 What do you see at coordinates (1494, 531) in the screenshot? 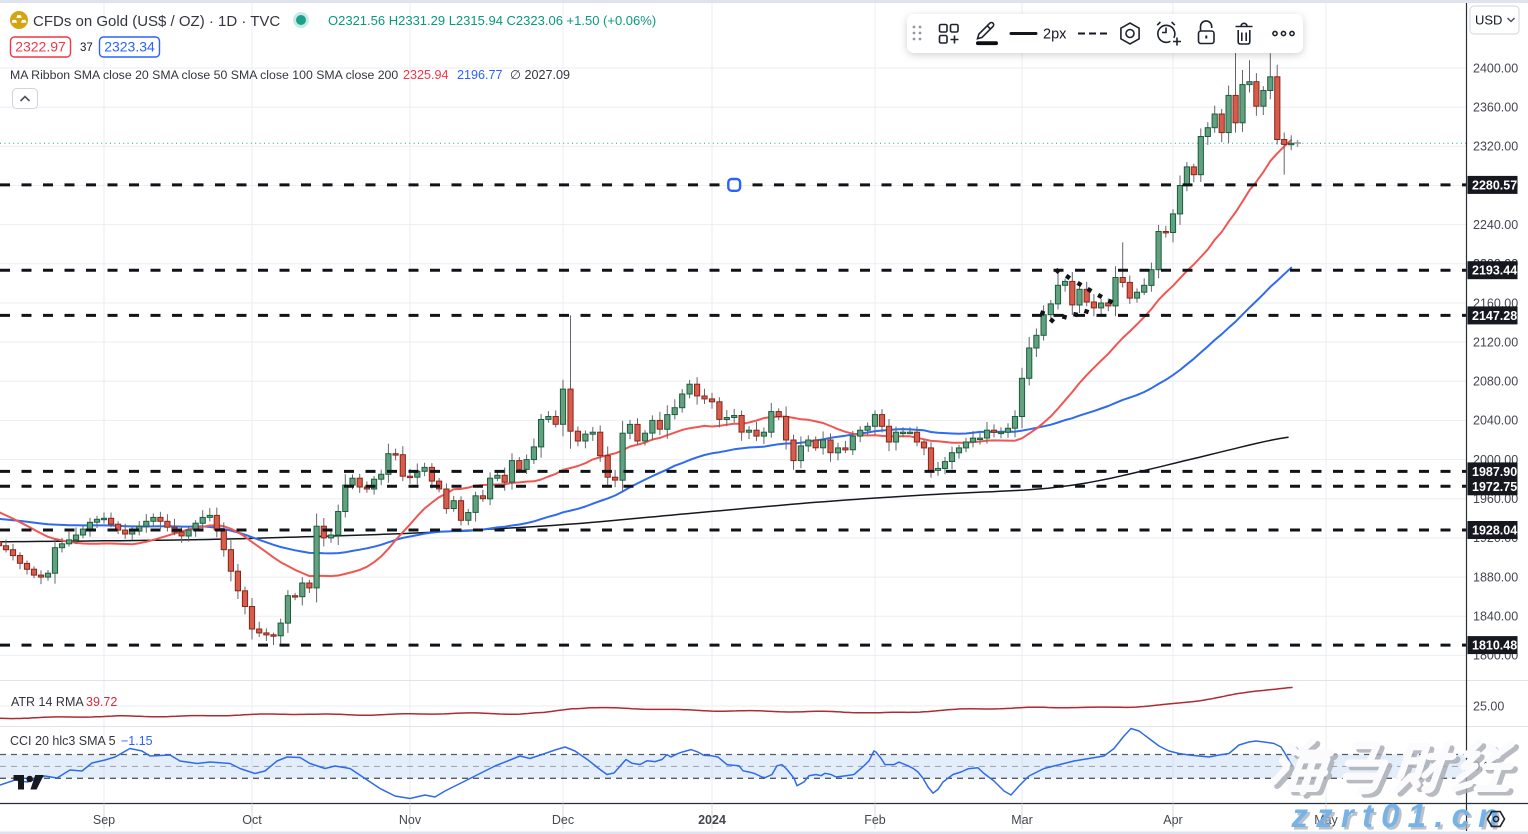
I see `svg-text: 1928.04` at bounding box center [1494, 531].